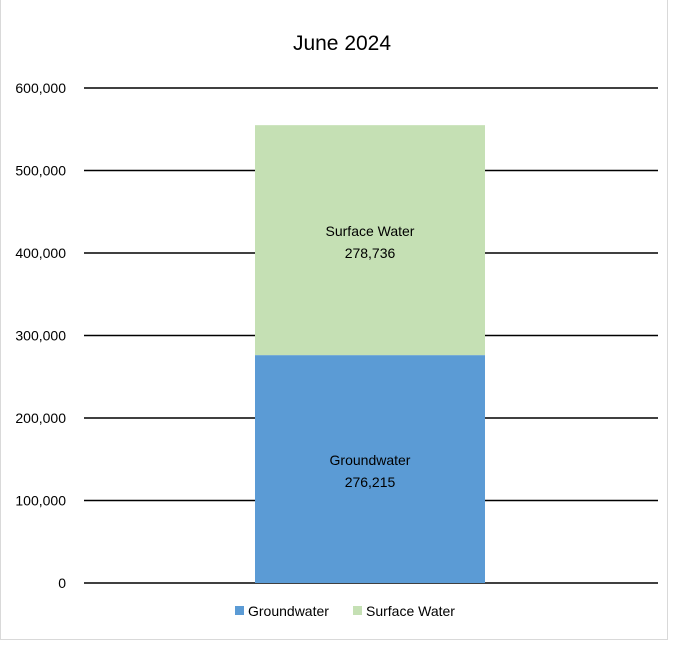 The image size is (674, 646). I want to click on y-tick-label: 600,000, so click(40, 88).